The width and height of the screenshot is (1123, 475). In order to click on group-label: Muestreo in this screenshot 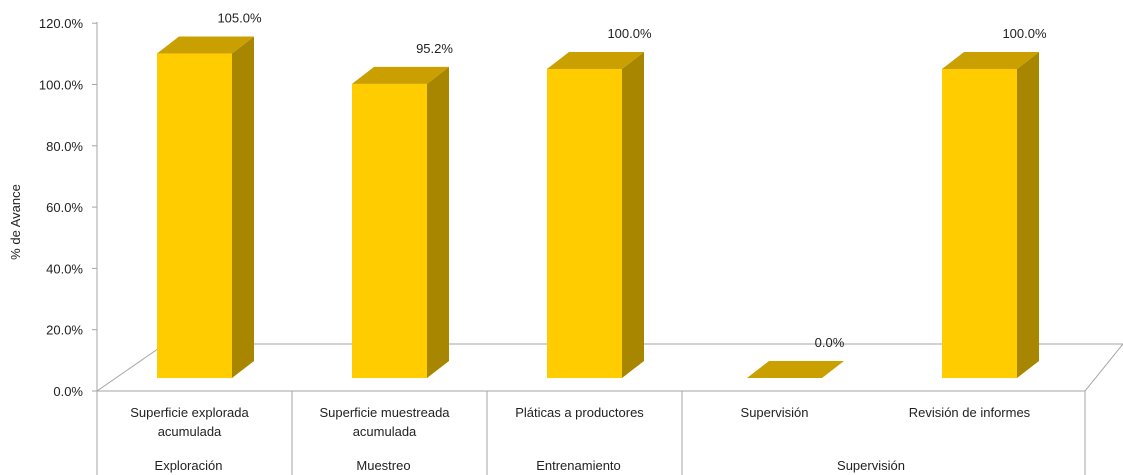, I will do `click(383, 465)`.